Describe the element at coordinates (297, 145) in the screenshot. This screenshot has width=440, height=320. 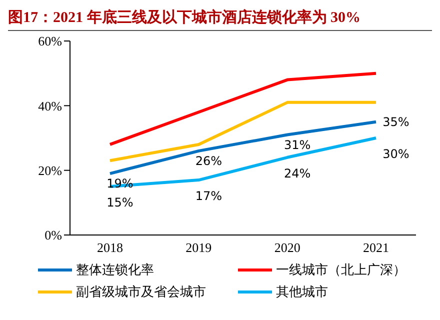
I see `data-label: 31%` at that location.